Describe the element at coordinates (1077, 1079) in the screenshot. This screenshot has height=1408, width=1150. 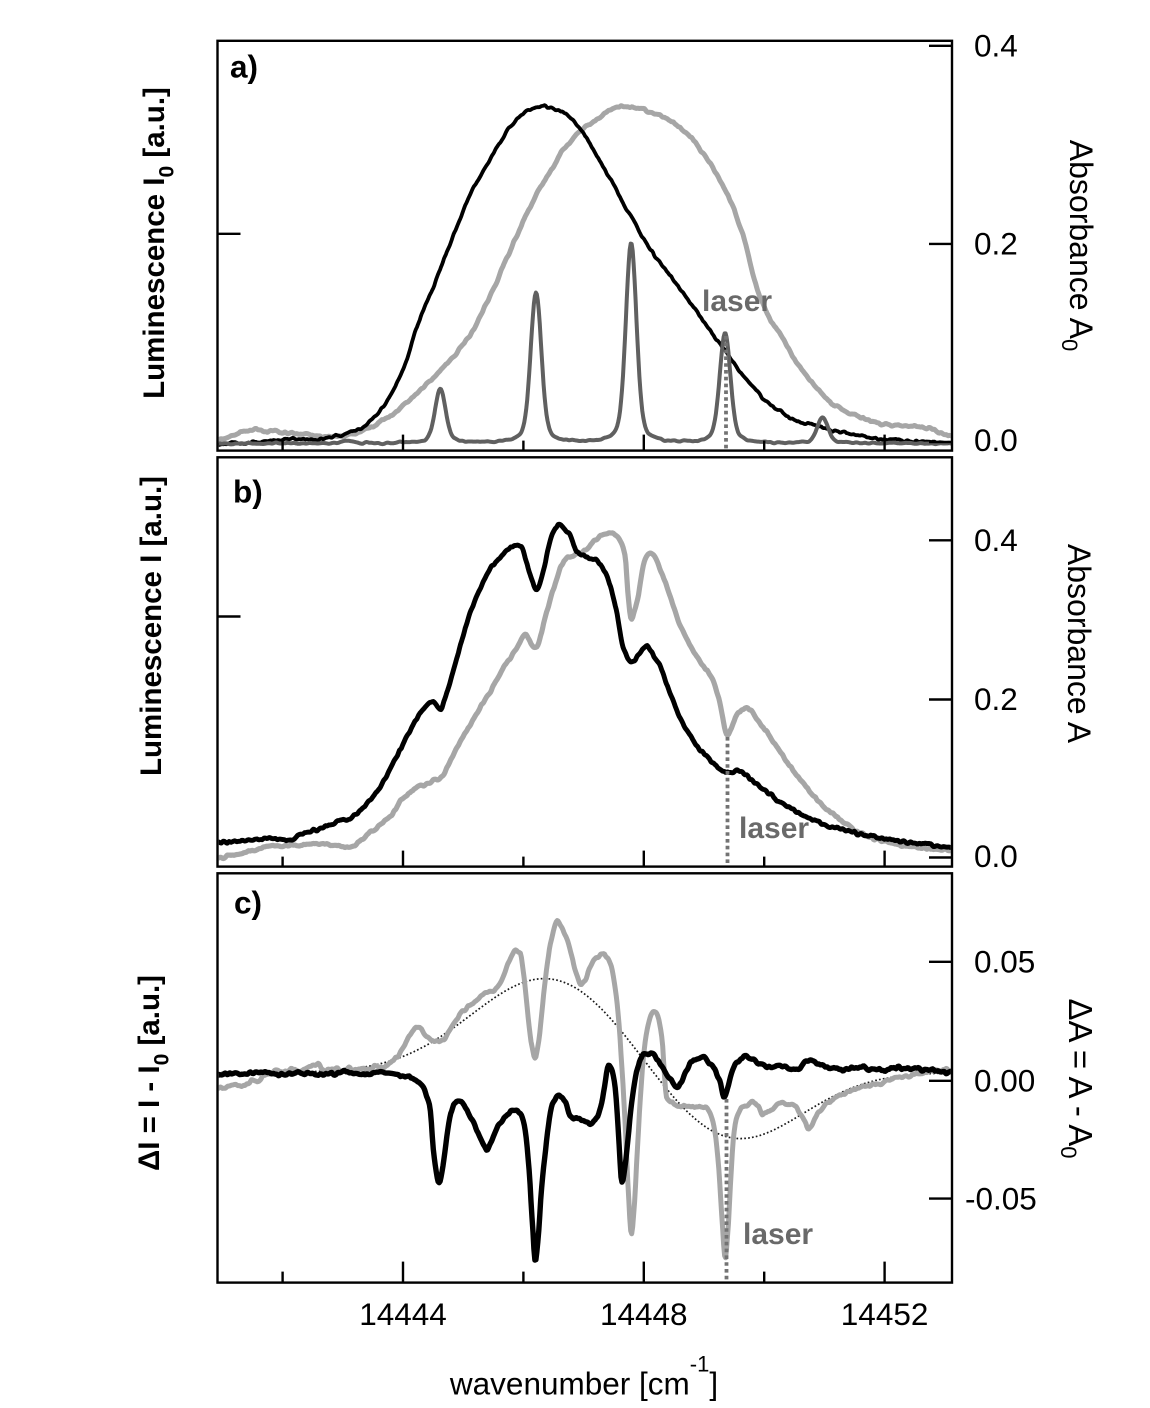
I see `svg-text: ΔA = A - A0` at that location.